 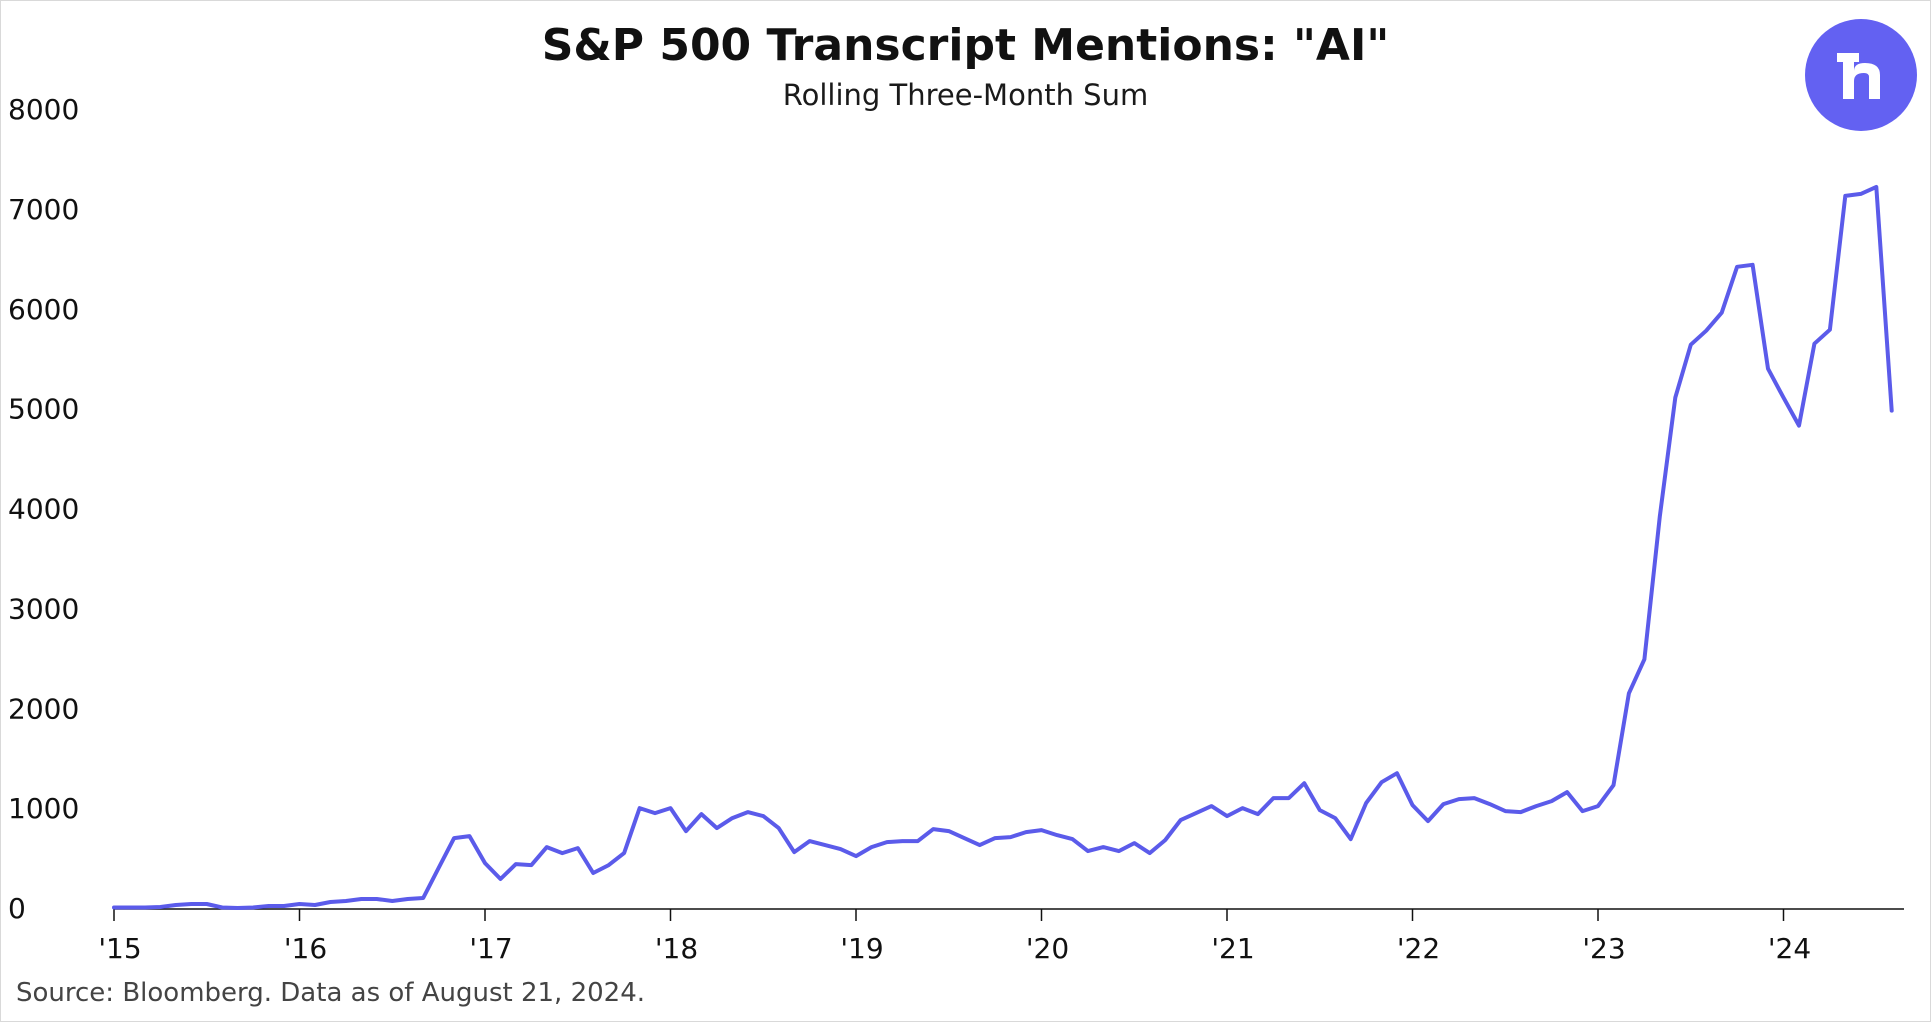 I want to click on y-tick-label: 0, so click(x=17, y=908).